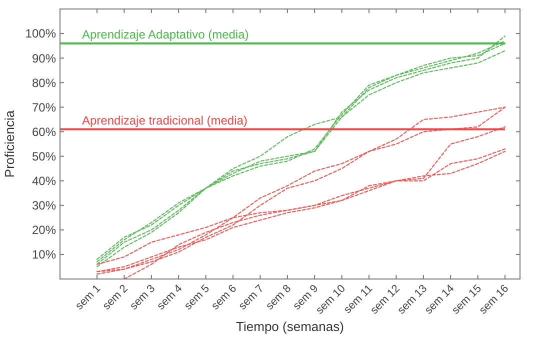 The image size is (542, 337). Describe the element at coordinates (115, 297) in the screenshot. I see `x-tick-label: sem 2` at that location.